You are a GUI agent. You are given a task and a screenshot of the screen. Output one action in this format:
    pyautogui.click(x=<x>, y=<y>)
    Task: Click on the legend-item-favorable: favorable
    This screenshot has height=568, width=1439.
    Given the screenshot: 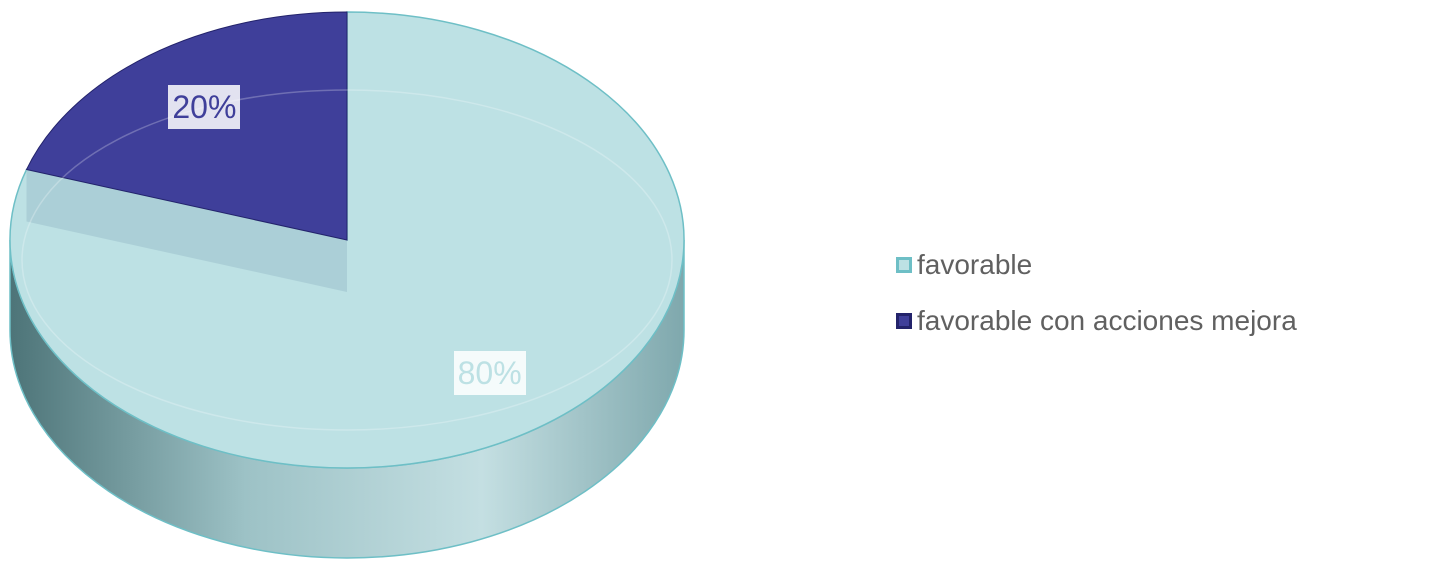 What is the action you would take?
    pyautogui.click(x=1096, y=265)
    